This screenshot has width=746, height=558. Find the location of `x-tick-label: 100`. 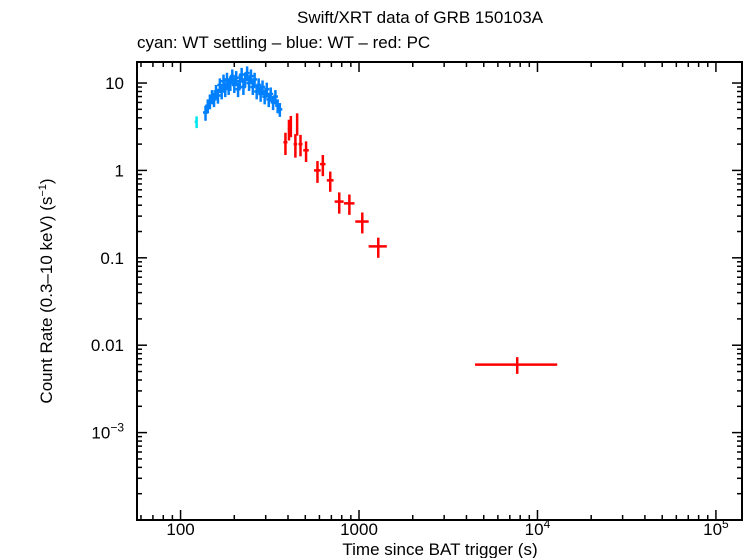

x-tick-label: 100 is located at coordinates (180, 529).